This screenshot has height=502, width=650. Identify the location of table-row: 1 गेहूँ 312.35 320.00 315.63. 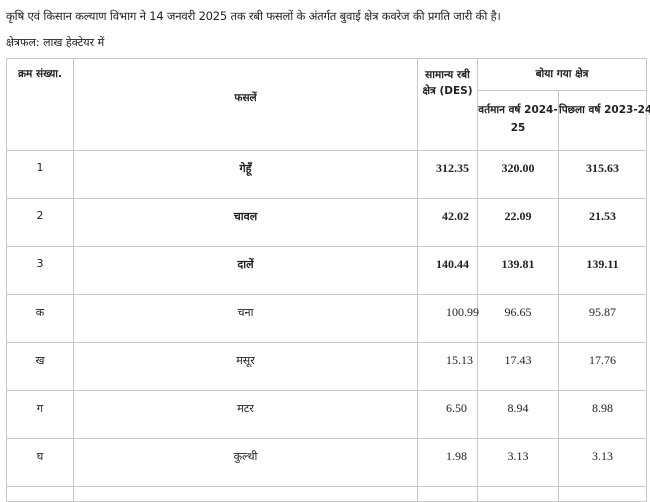
(327, 174).